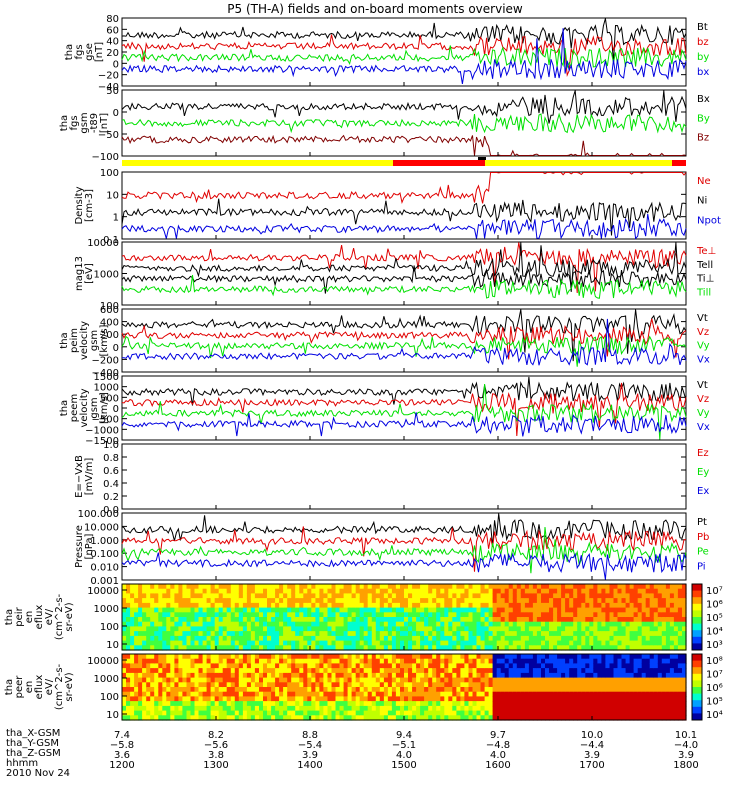  What do you see at coordinates (109, 306) in the screenshot?
I see `ytick-label-temp-2: 100` at bounding box center [109, 306].